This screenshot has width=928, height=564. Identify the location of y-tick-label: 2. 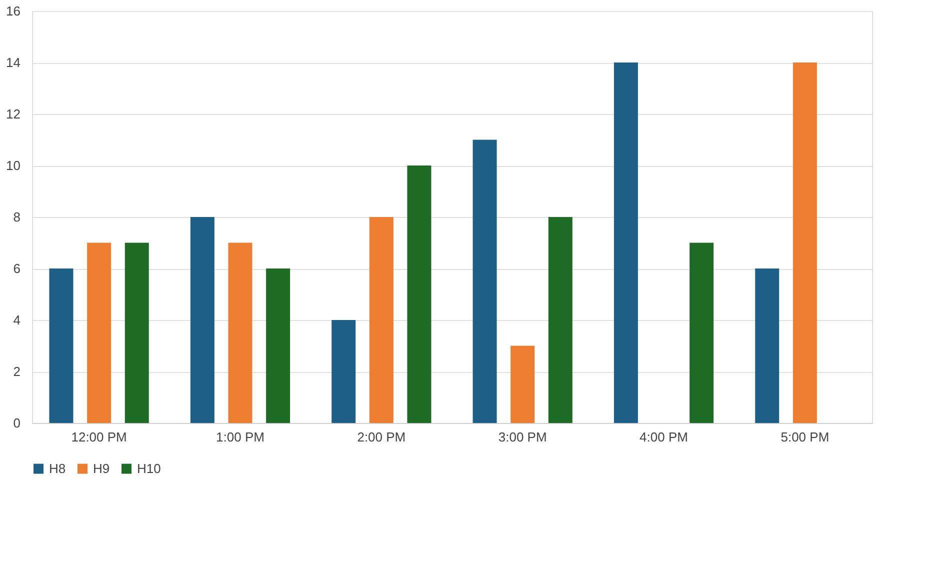
(16, 371).